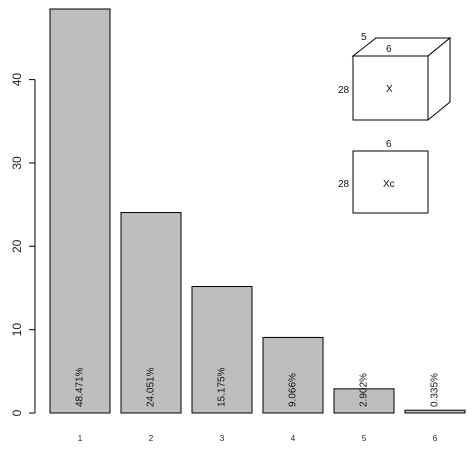  I want to click on rect-diagram: 6 28 Xc, so click(383, 176).